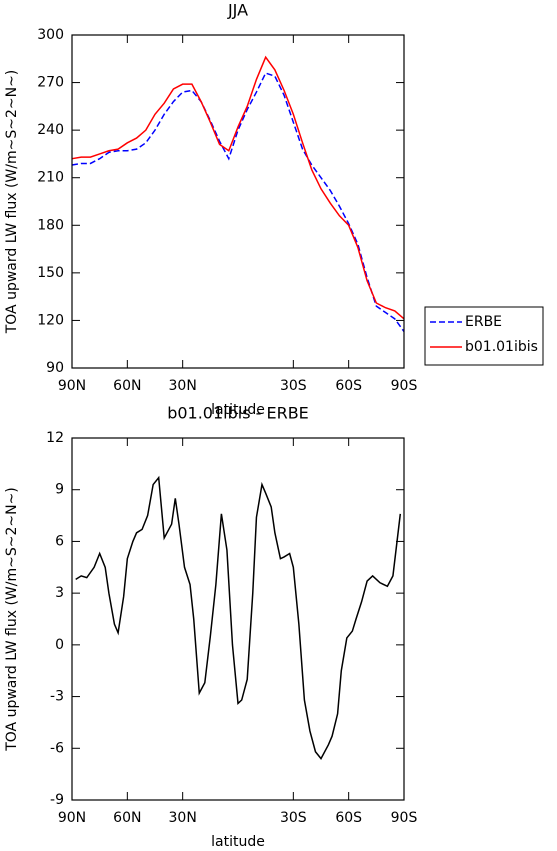 Image resolution: width=557 pixels, height=851 pixels. I want to click on y-tick-label: 210, so click(50, 178).